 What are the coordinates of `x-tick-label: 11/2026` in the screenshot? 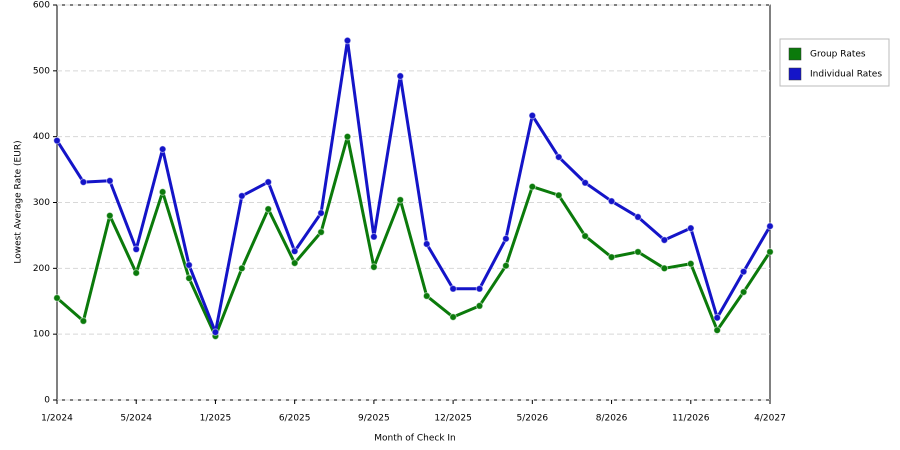 It's located at (691, 419).